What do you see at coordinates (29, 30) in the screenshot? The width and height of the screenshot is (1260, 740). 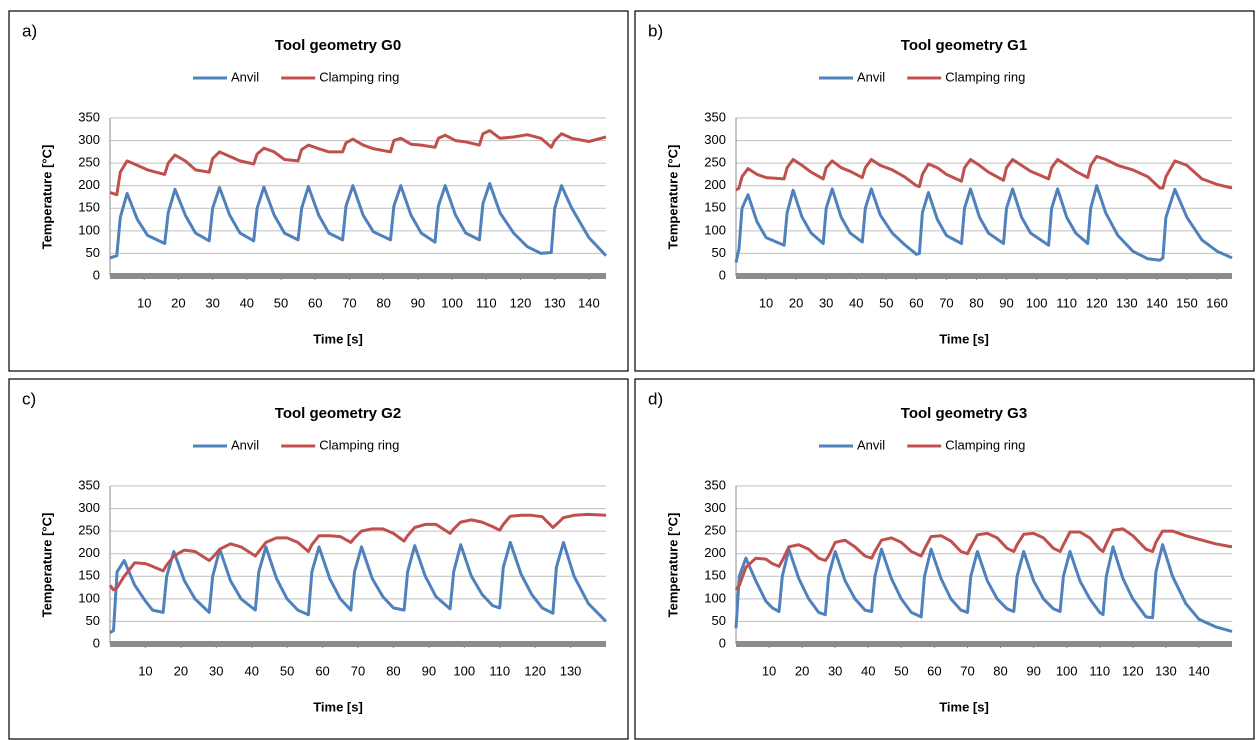 I see `panel-label: a)` at bounding box center [29, 30].